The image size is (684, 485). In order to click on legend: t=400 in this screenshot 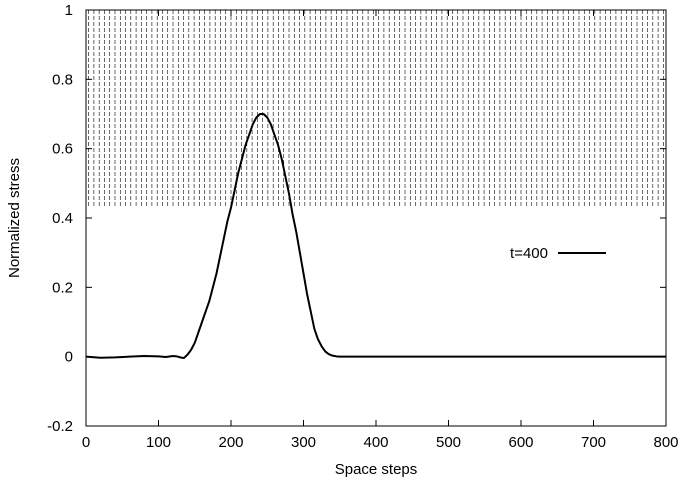, I will do `click(558, 253)`.